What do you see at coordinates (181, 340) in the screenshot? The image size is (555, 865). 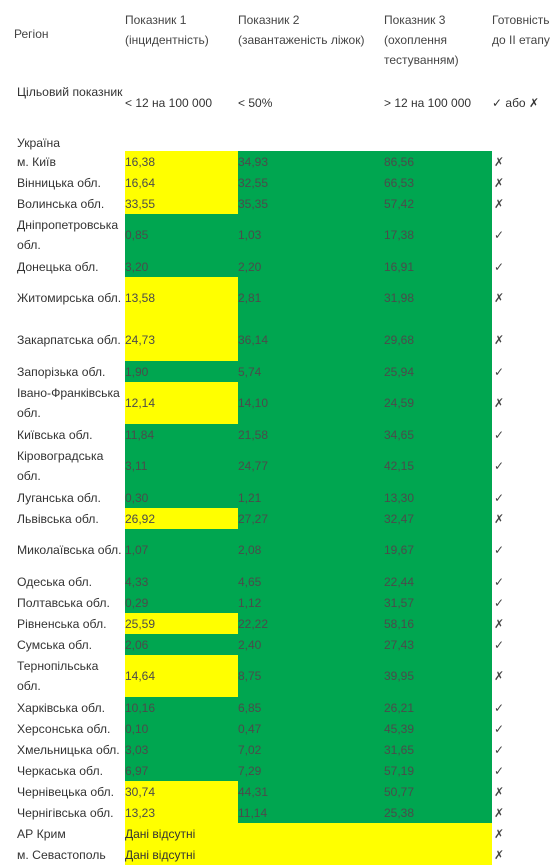 I see `indicator-1-value: 24,73` at bounding box center [181, 340].